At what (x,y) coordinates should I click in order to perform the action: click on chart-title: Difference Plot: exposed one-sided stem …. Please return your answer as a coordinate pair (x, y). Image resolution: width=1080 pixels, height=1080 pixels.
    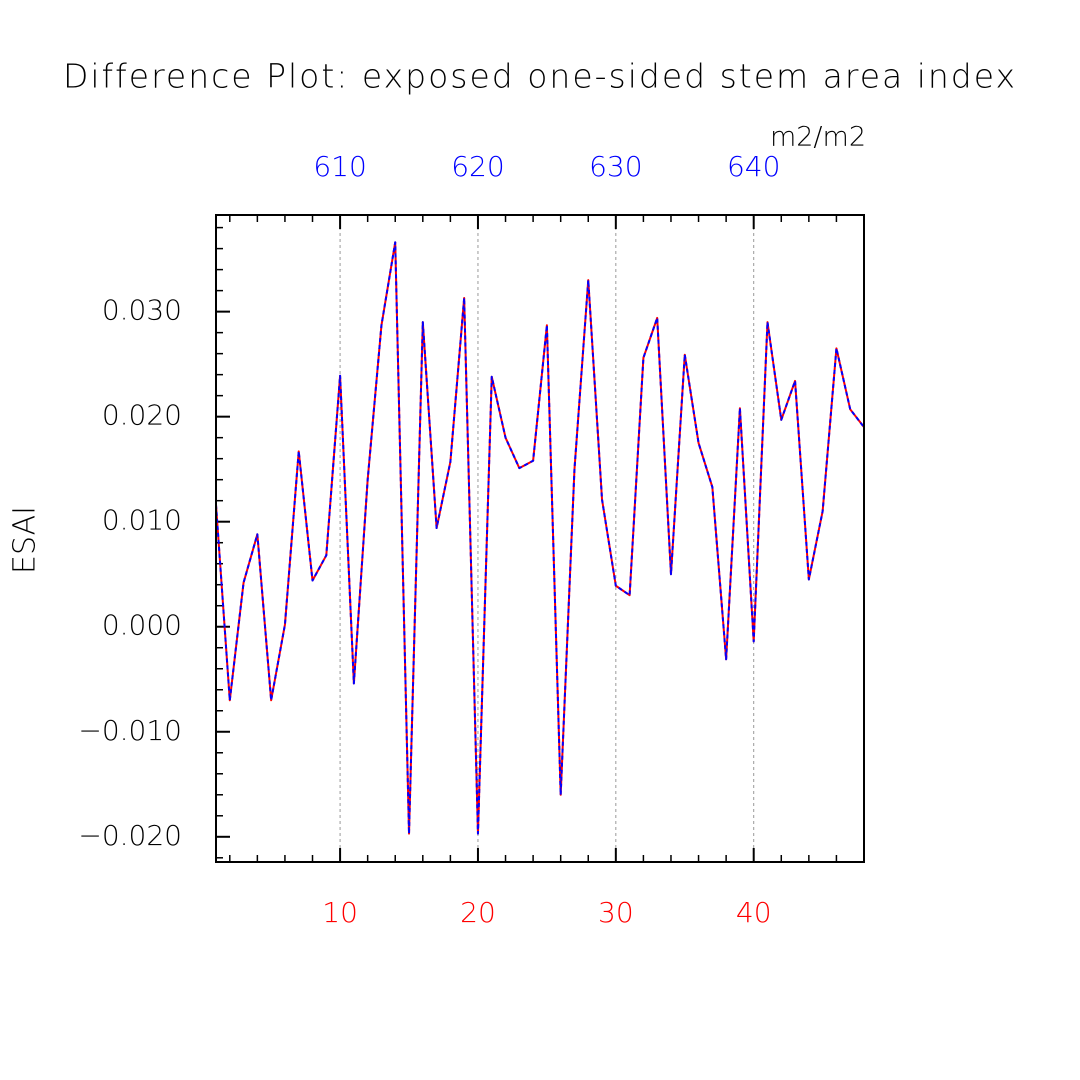
    Looking at the image, I should click on (540, 76).